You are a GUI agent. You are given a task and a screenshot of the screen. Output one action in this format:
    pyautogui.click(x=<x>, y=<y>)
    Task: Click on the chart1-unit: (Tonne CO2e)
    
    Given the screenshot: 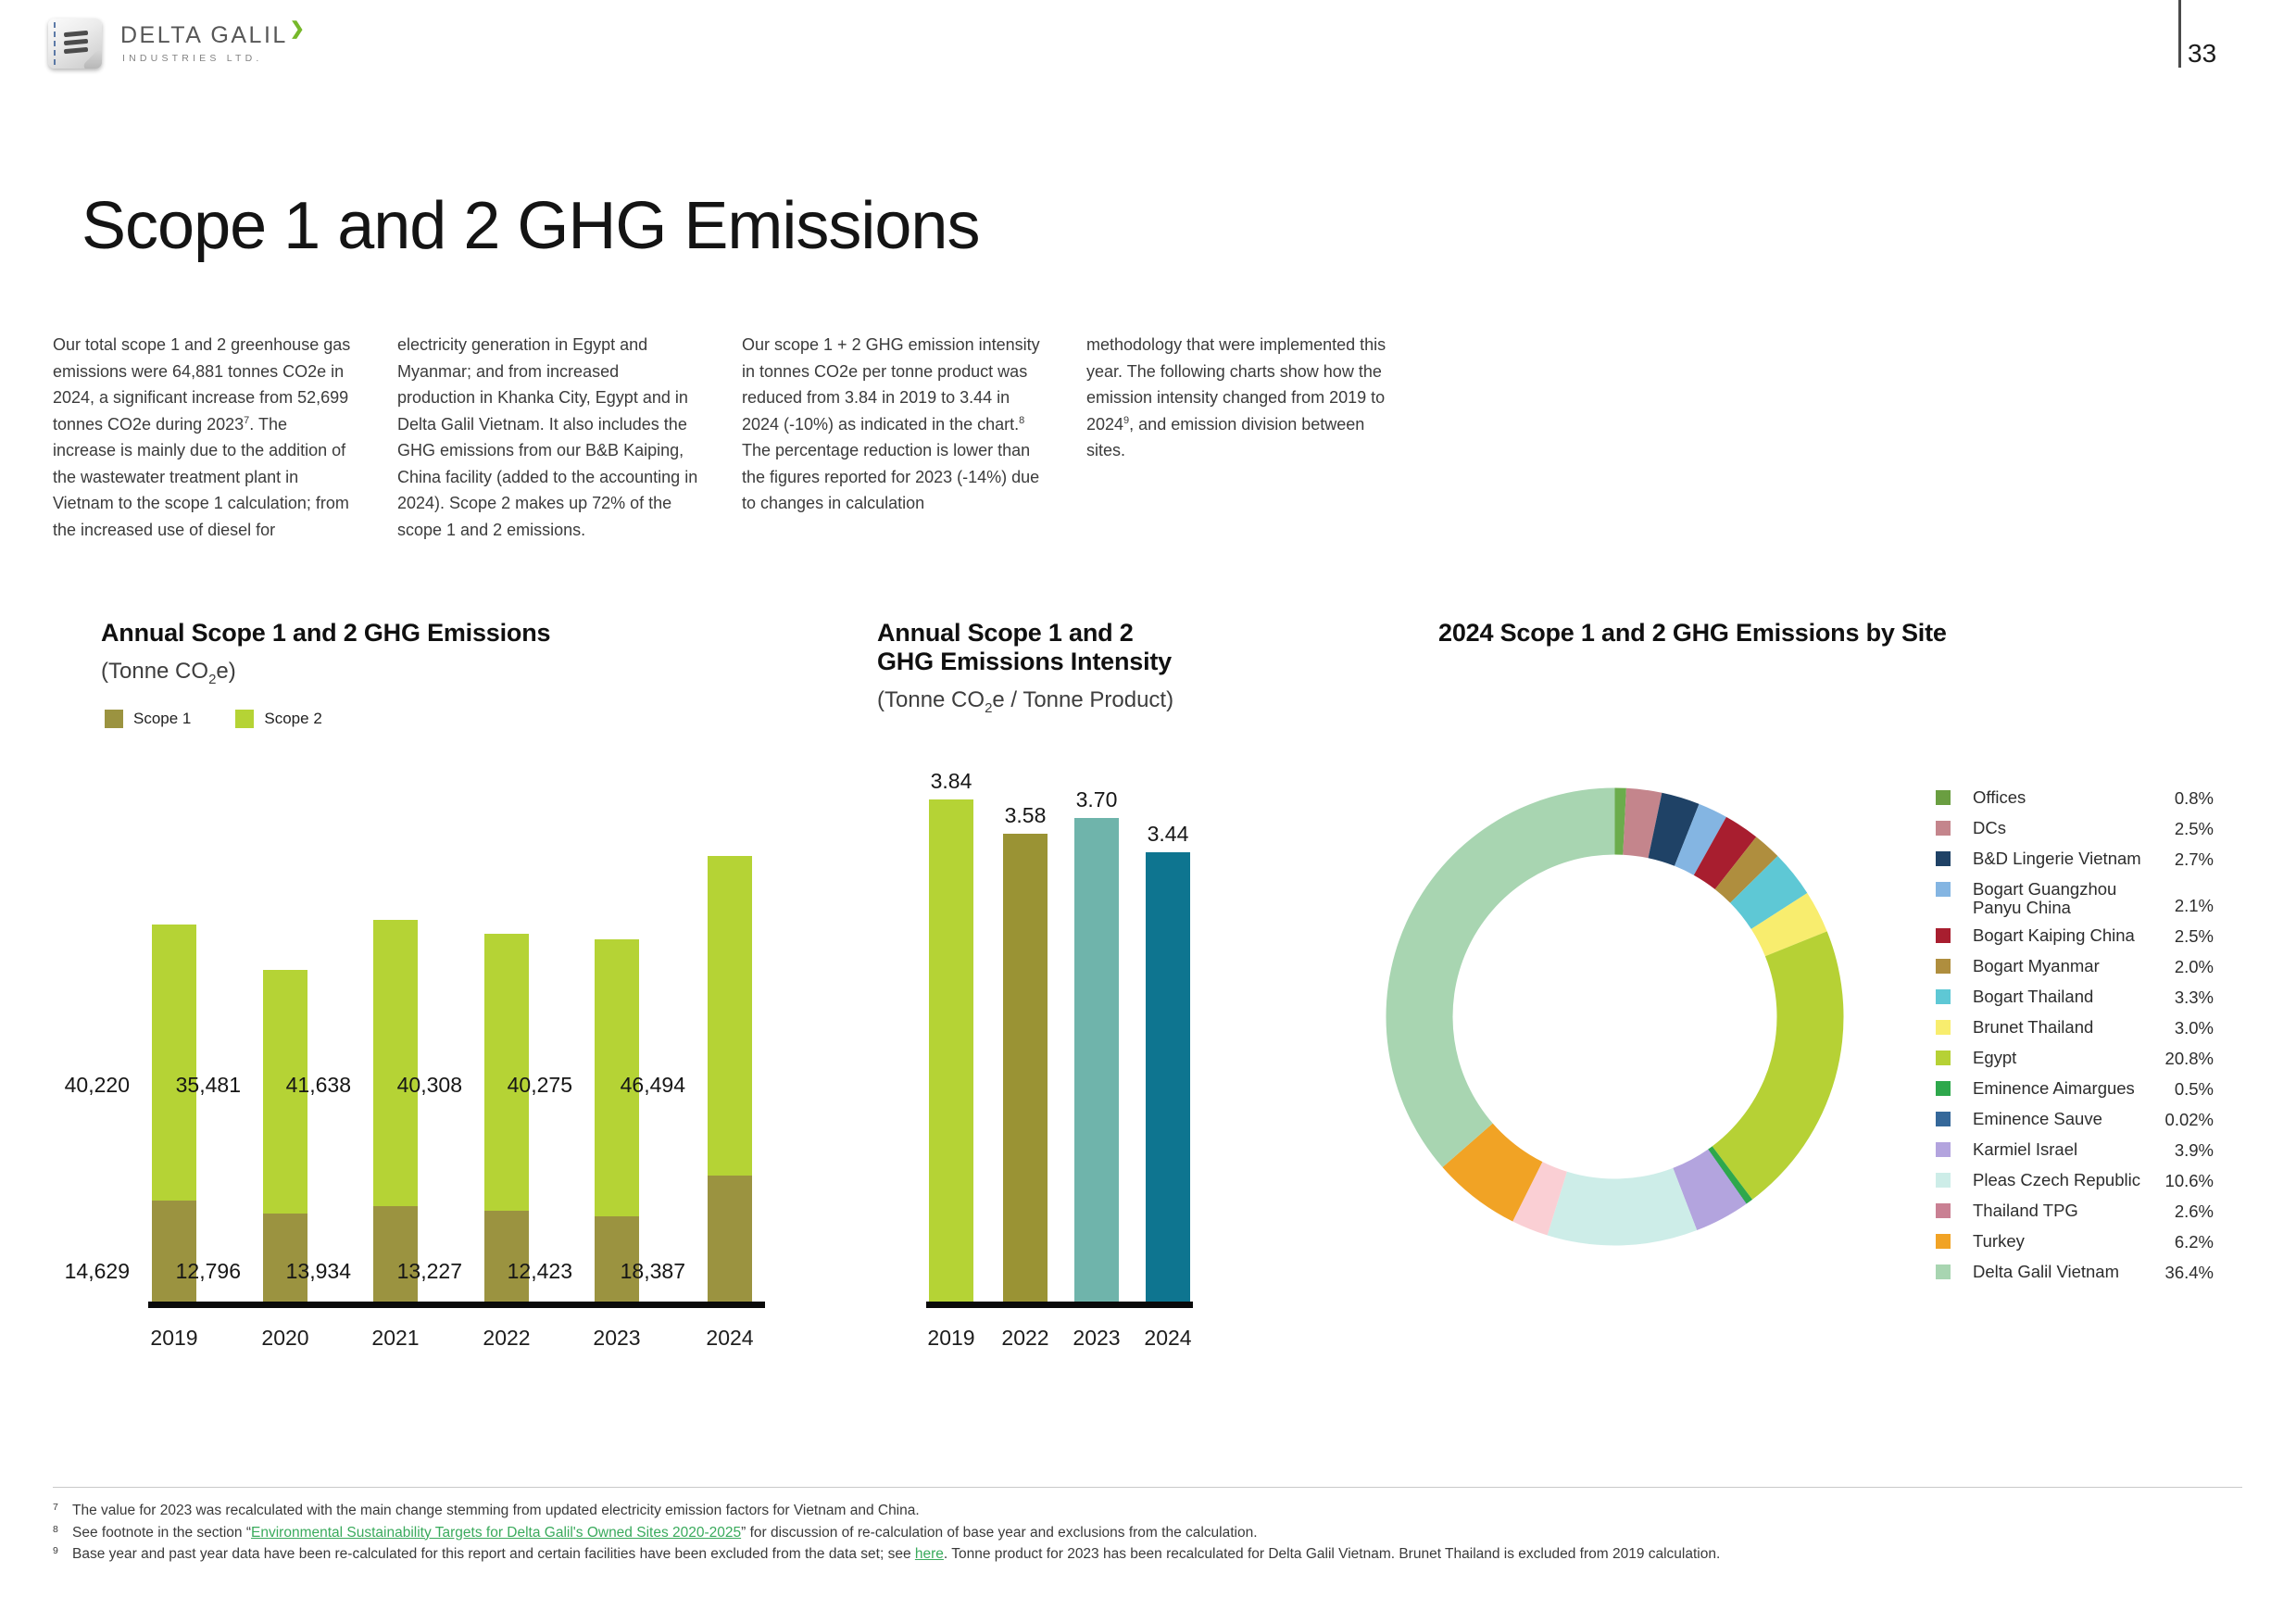 What is the action you would take?
    pyautogui.click(x=168, y=673)
    